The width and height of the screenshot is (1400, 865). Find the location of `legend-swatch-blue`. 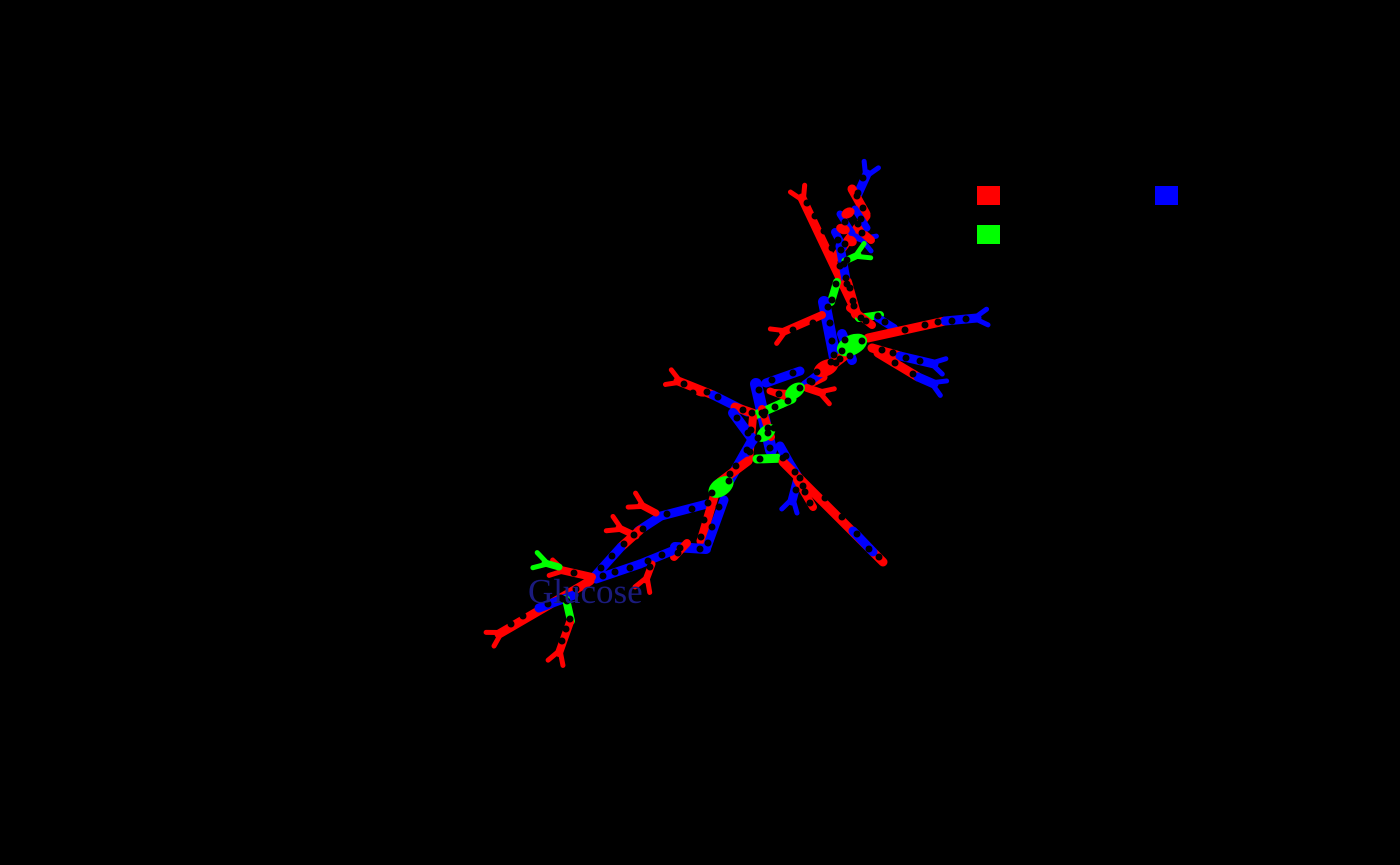

legend-swatch-blue is located at coordinates (1166, 195).